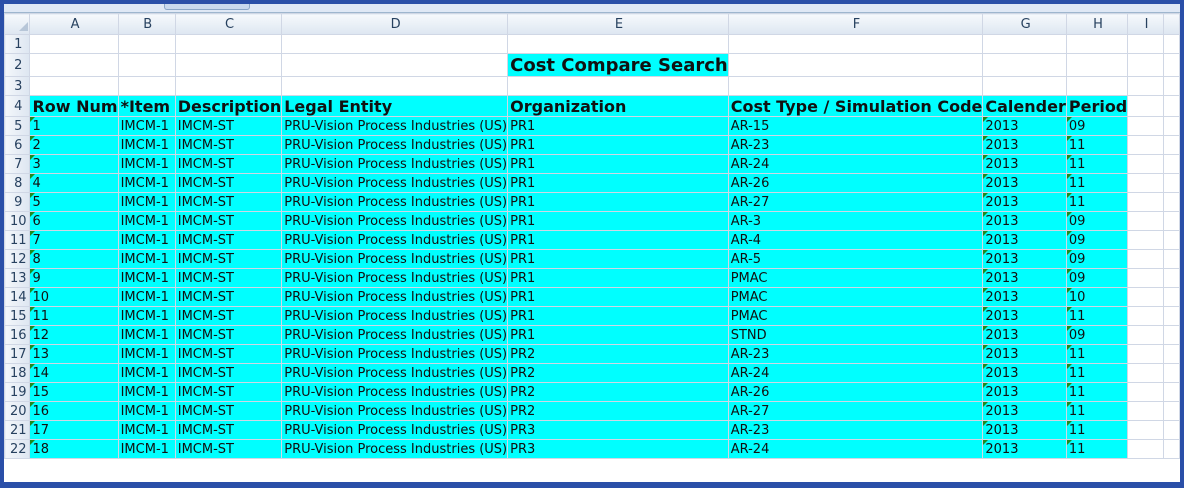  Describe the element at coordinates (1024, 106) in the screenshot. I see `column-title-cell: Calender` at that location.